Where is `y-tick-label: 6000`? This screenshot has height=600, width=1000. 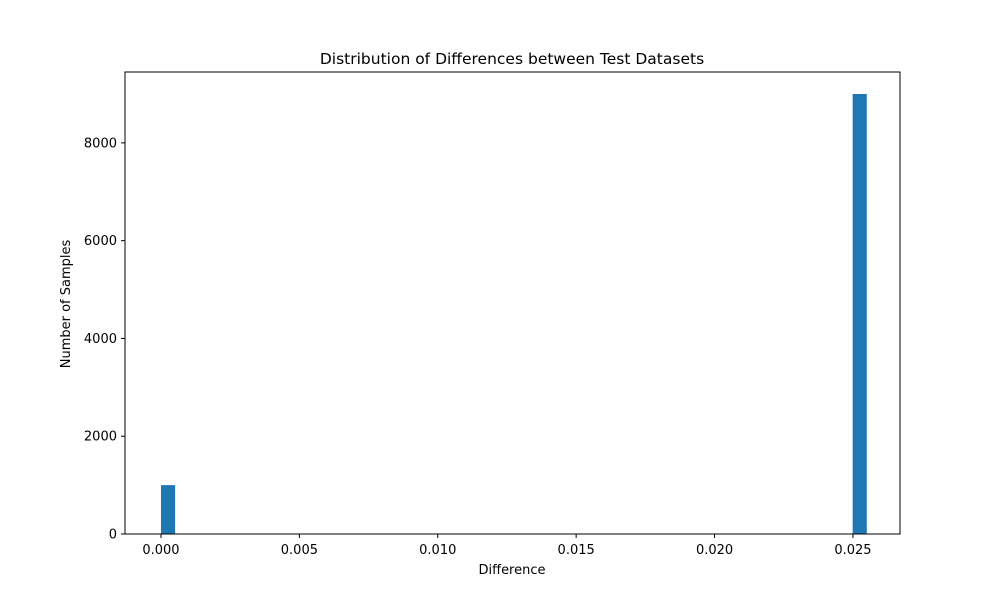 y-tick-label: 6000 is located at coordinates (100, 241).